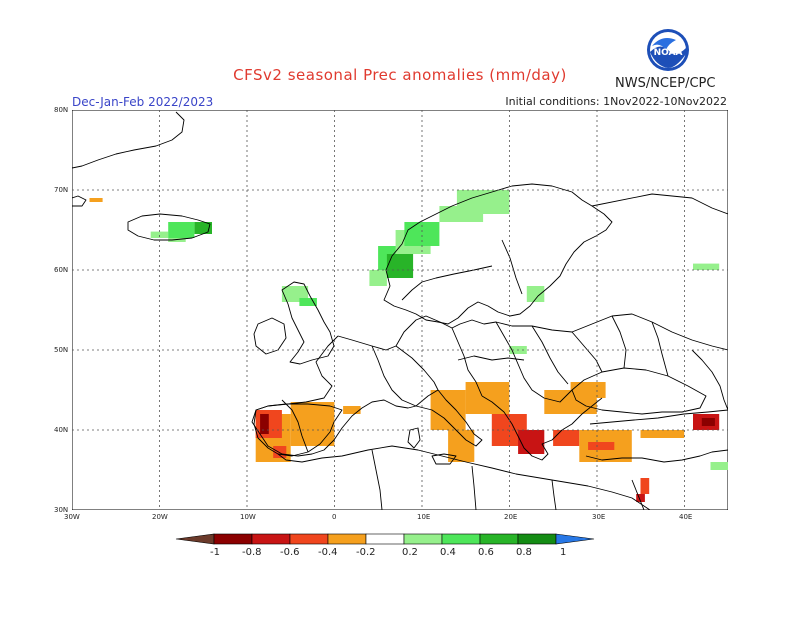 The image size is (800, 618). I want to click on legend-label: -1, so click(215, 552).